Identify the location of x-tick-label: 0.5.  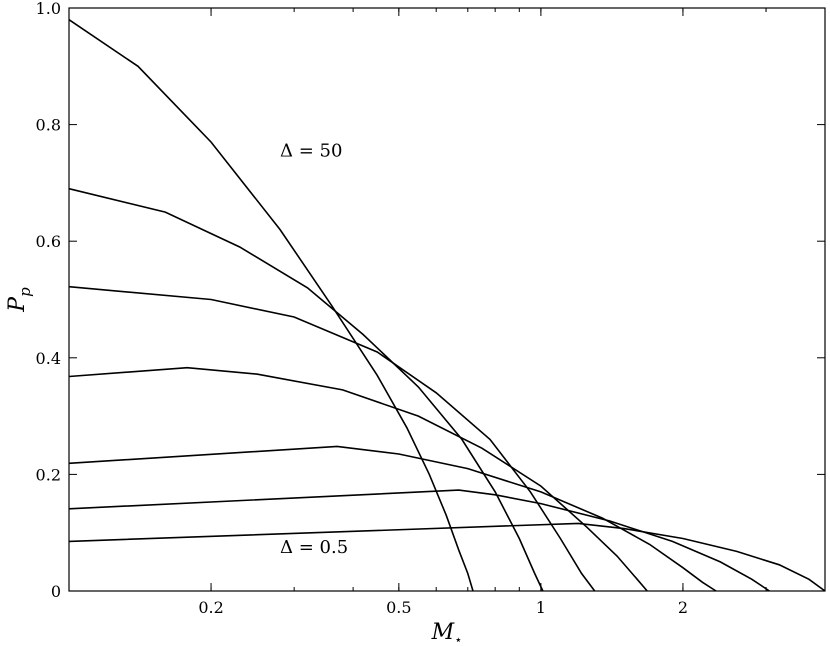
(398, 607).